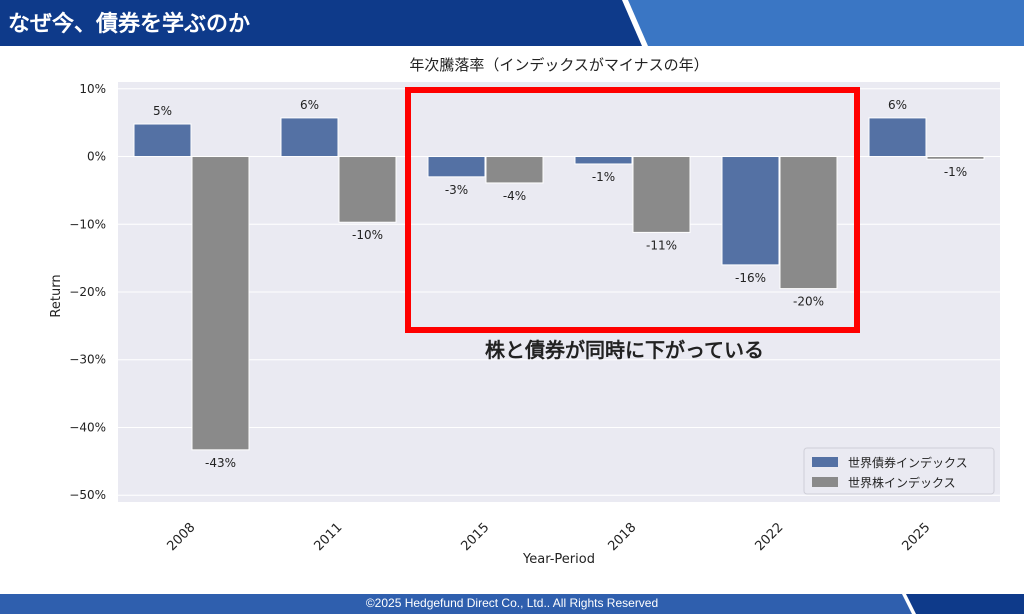 The image size is (1024, 614). I want to click on legend-label: 世界債券インデックス, so click(908, 462).